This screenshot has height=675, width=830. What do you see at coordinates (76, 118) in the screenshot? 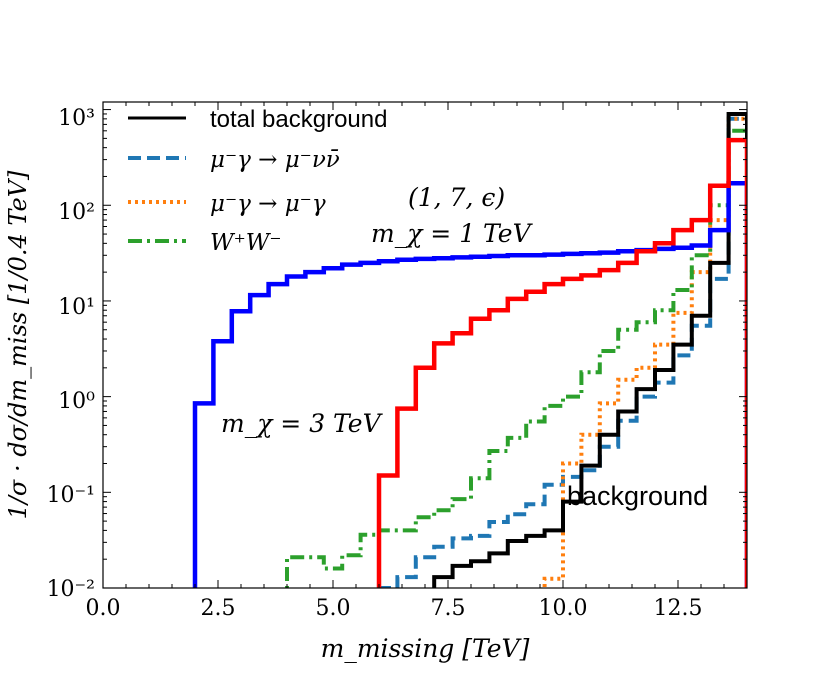
I see `y-tick-label: 10³` at bounding box center [76, 118].